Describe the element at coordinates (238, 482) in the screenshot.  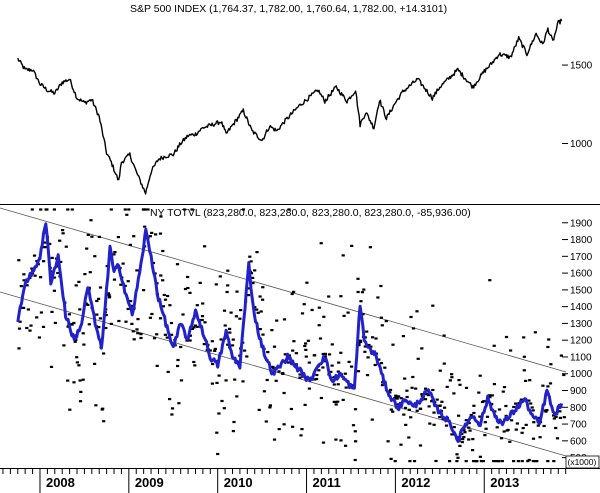
I see `year-label: 2010` at that location.